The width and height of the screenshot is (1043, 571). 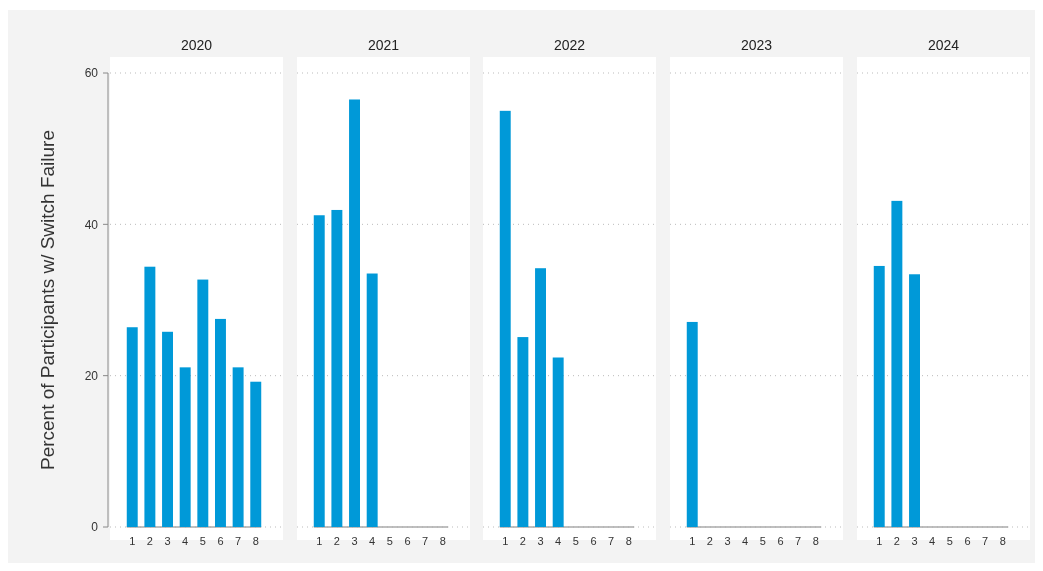 What do you see at coordinates (91, 375) in the screenshot?
I see `y-tick-label: 20` at bounding box center [91, 375].